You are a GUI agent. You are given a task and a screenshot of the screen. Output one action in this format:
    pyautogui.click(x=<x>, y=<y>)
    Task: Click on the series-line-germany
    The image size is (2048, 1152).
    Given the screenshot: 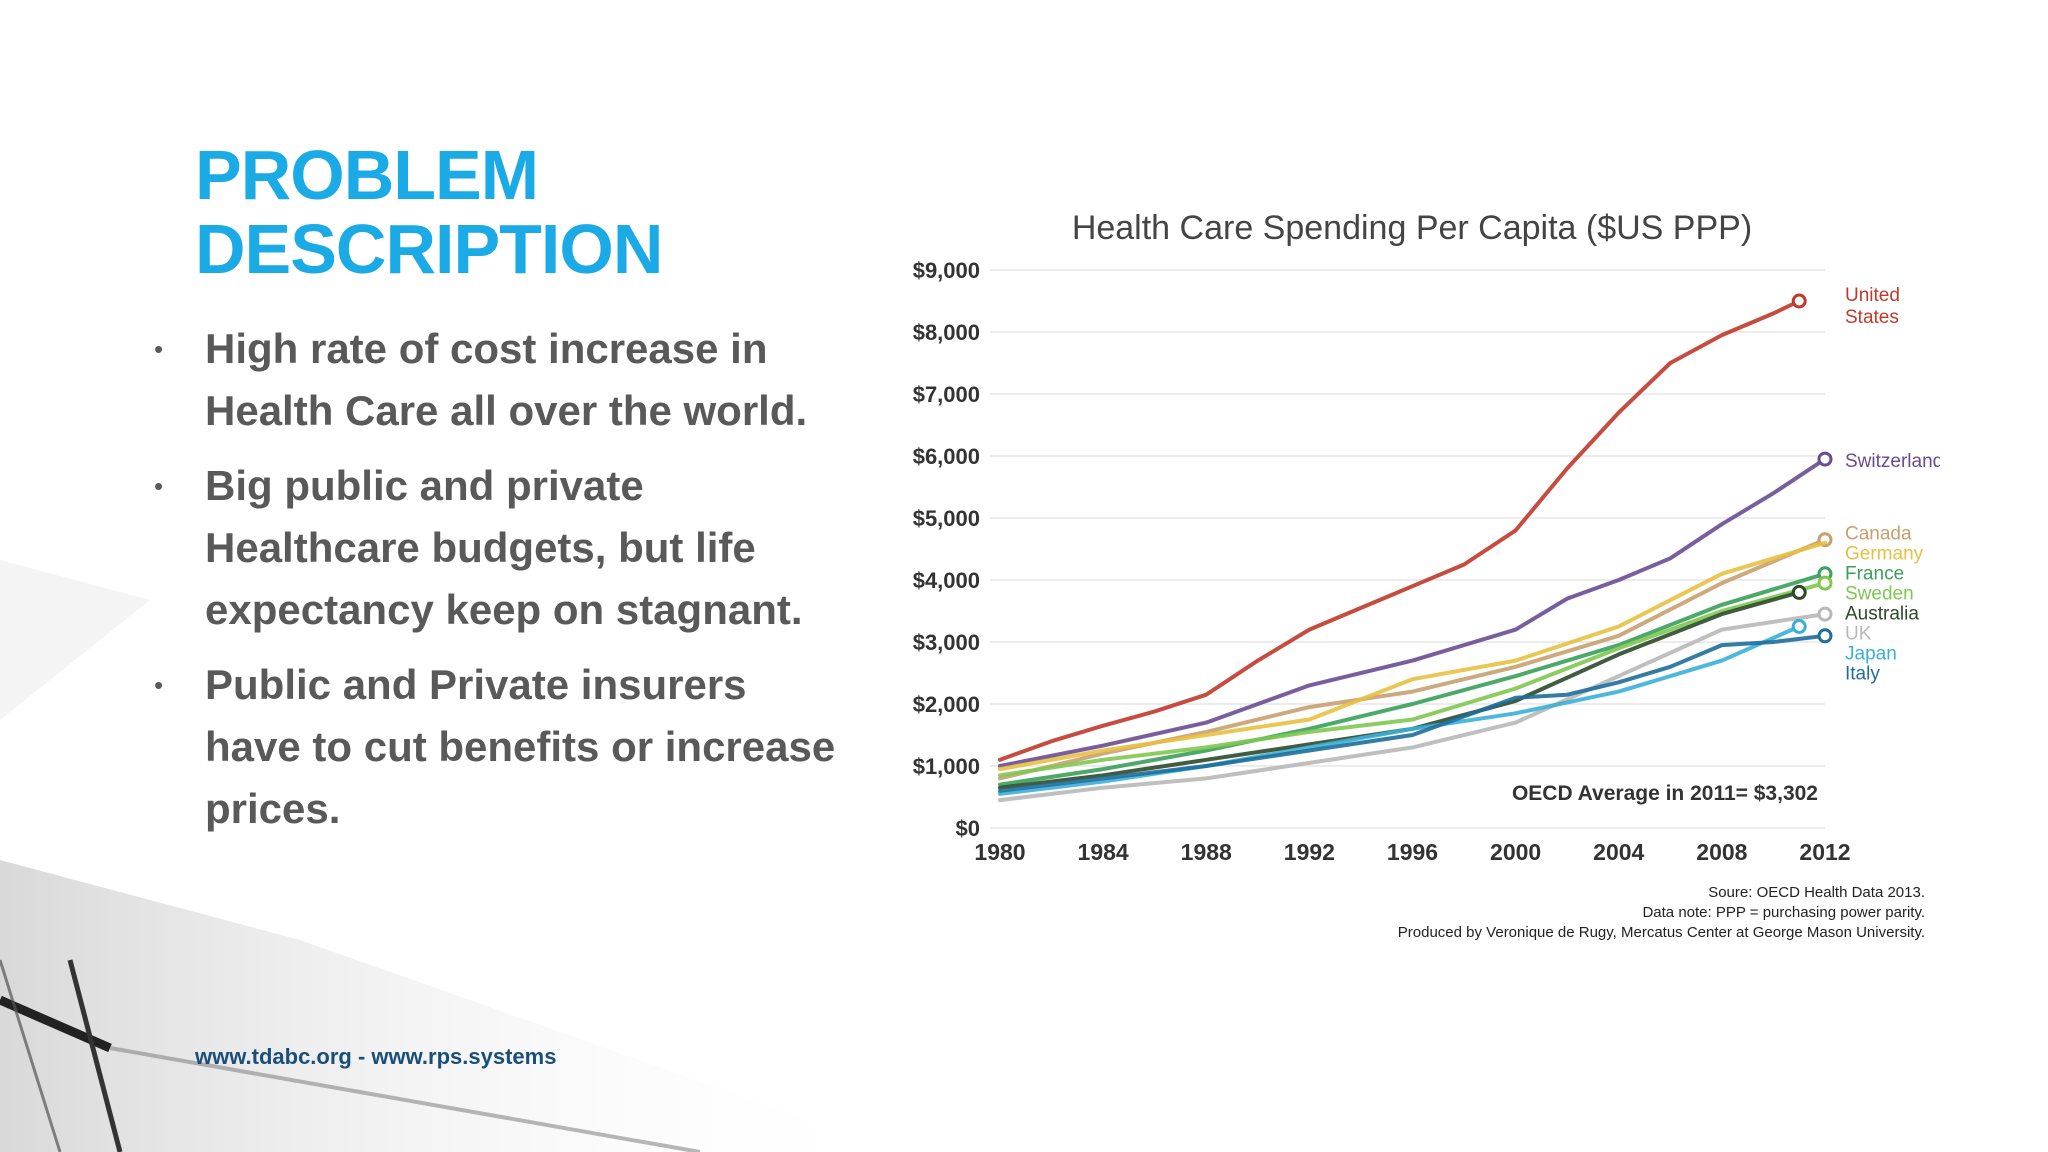 What is the action you would take?
    pyautogui.click(x=1412, y=656)
    